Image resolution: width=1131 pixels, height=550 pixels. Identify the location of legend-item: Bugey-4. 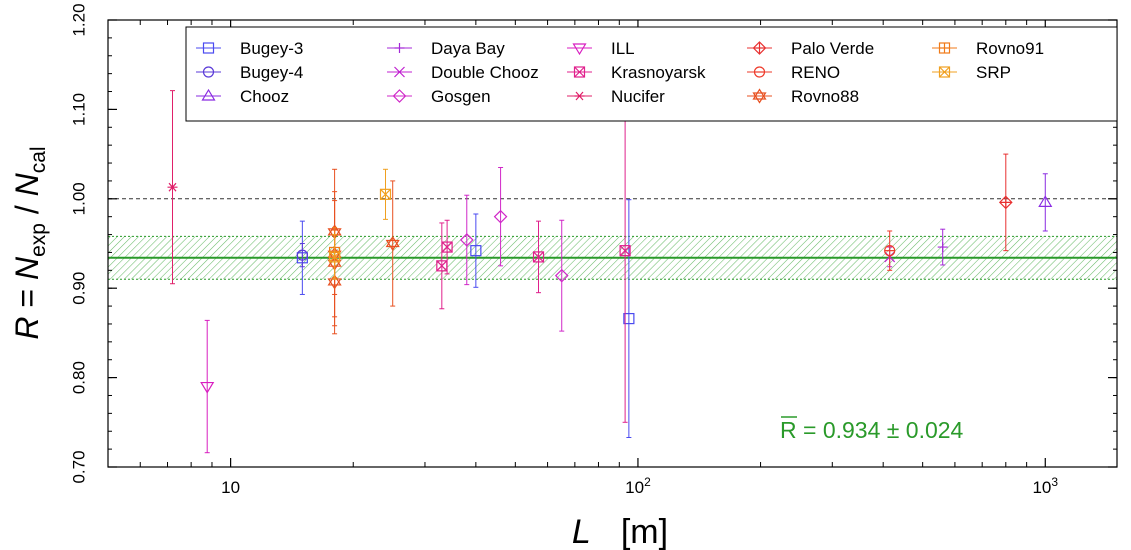
(249, 72).